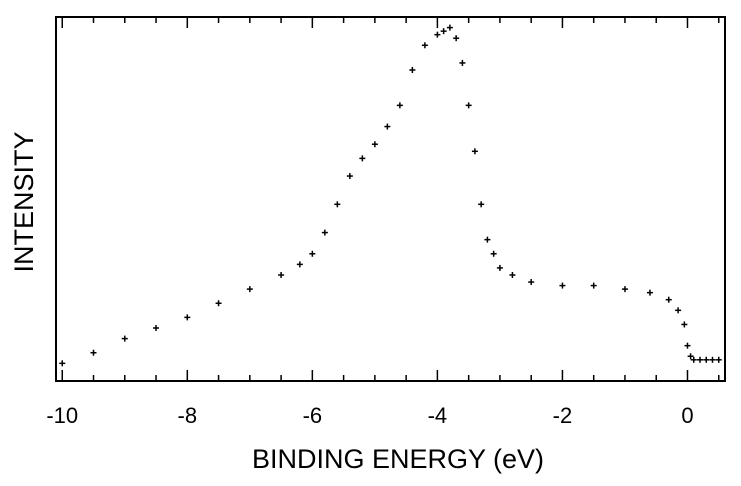 This screenshot has height=486, width=741. Describe the element at coordinates (188, 415) in the screenshot. I see `x-tick-label: -8` at that location.